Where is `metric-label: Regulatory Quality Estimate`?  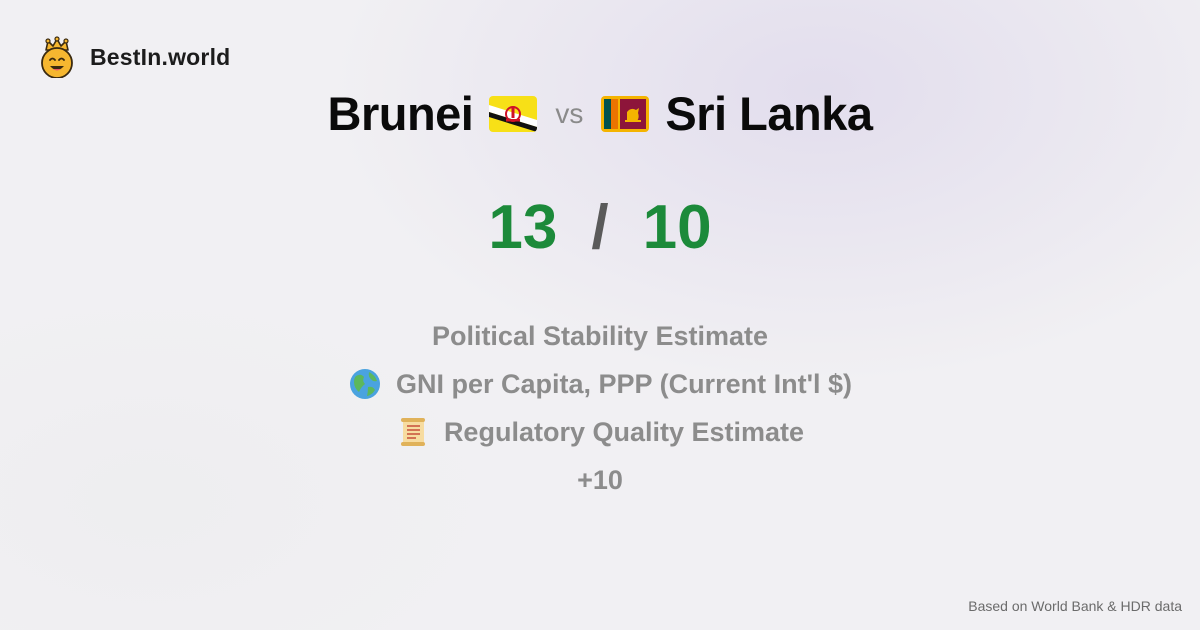 metric-label: Regulatory Quality Estimate is located at coordinates (624, 431).